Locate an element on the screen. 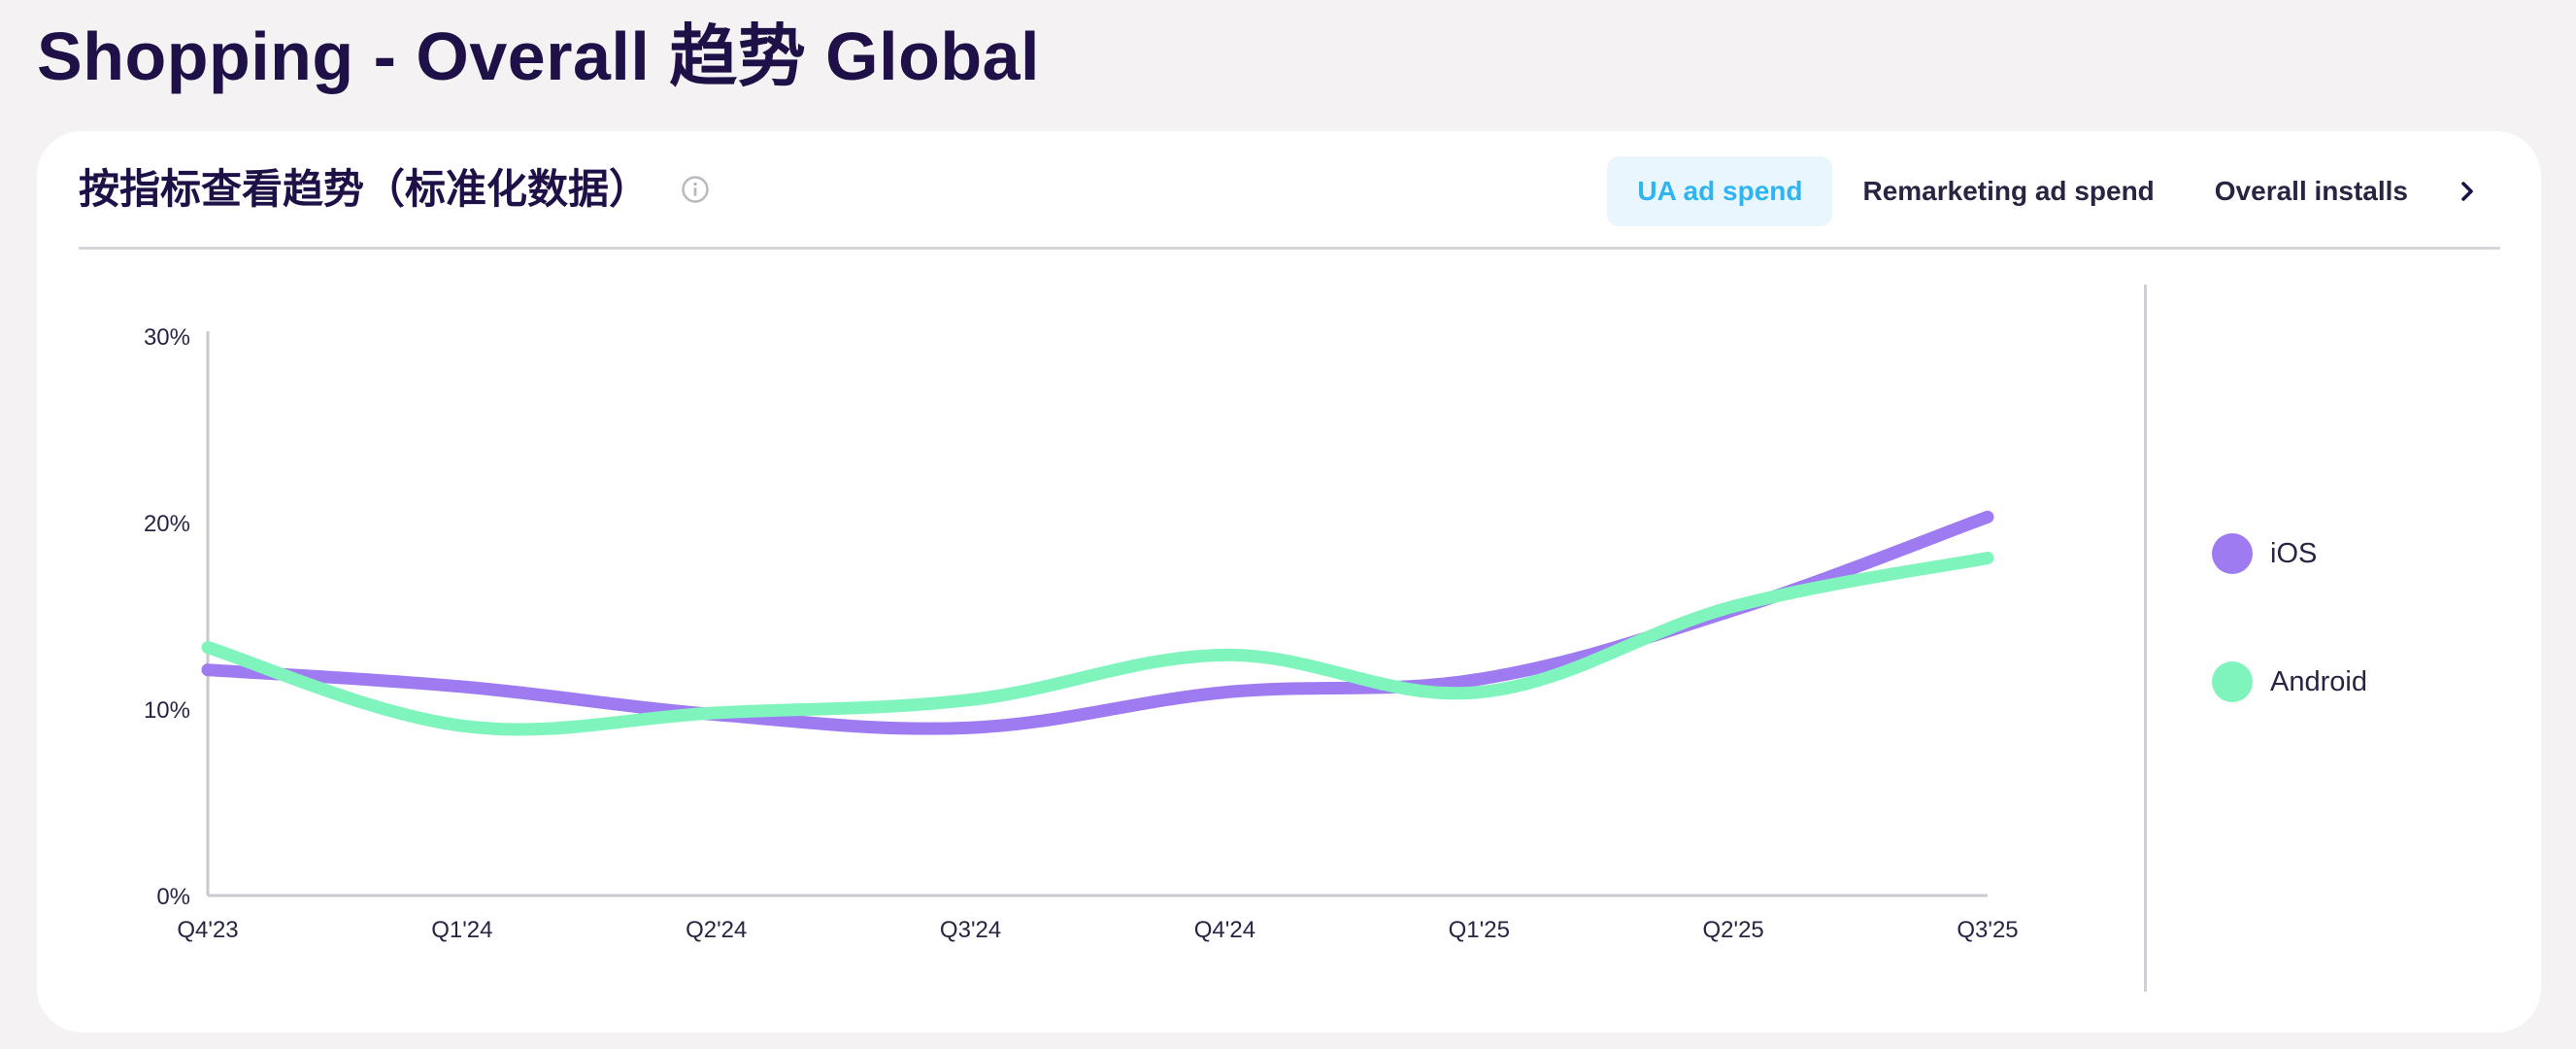 The image size is (2576, 1049). series-line-android is located at coordinates (1098, 643).